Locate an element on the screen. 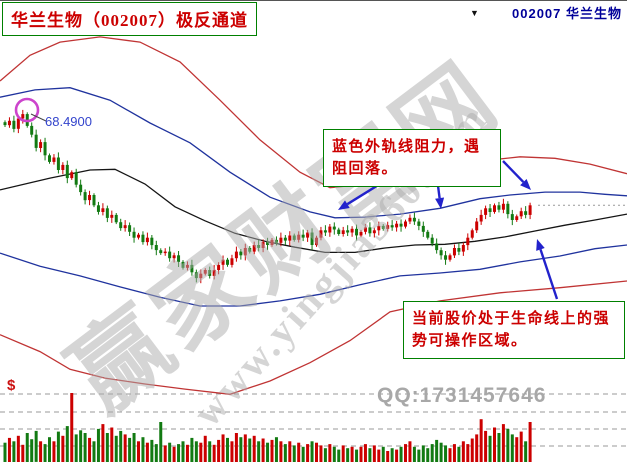 This screenshot has height=462, width=627. stock-code-label: 002007 华兰生物 is located at coordinates (567, 13).